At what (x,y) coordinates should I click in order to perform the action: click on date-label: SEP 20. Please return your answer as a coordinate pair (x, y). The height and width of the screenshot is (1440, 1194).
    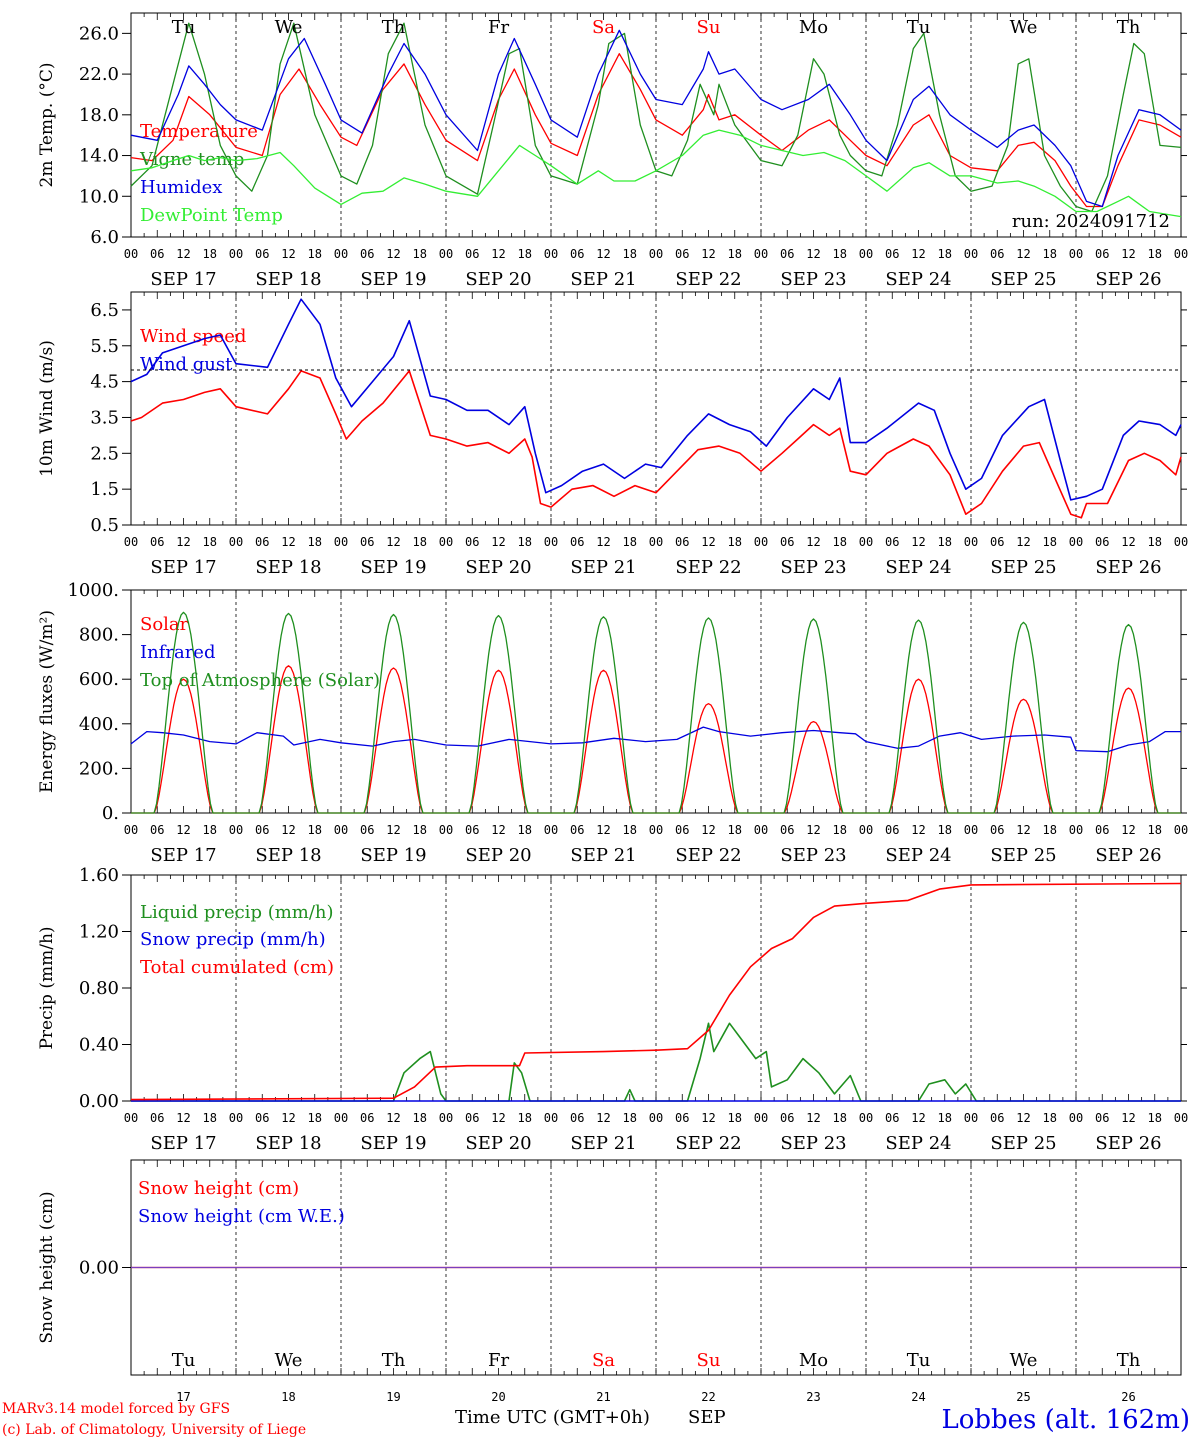
    Looking at the image, I should click on (498, 1143).